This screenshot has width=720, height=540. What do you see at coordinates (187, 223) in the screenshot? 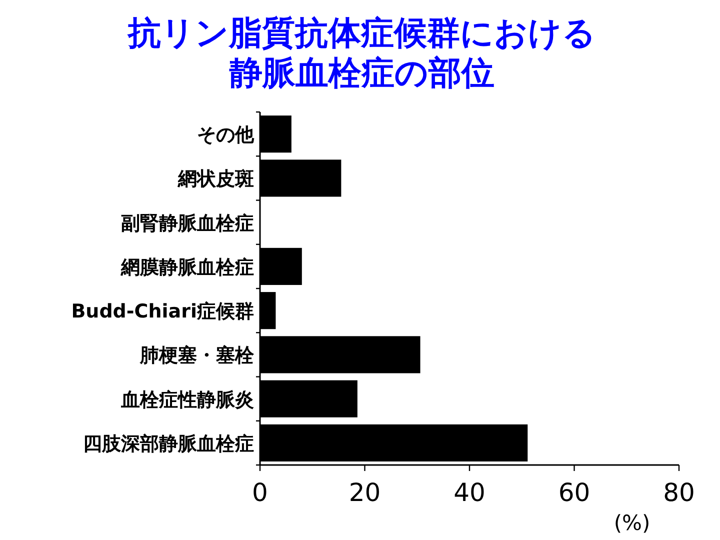
I see `y-tick-label: 副腎静脈血栓症` at bounding box center [187, 223].